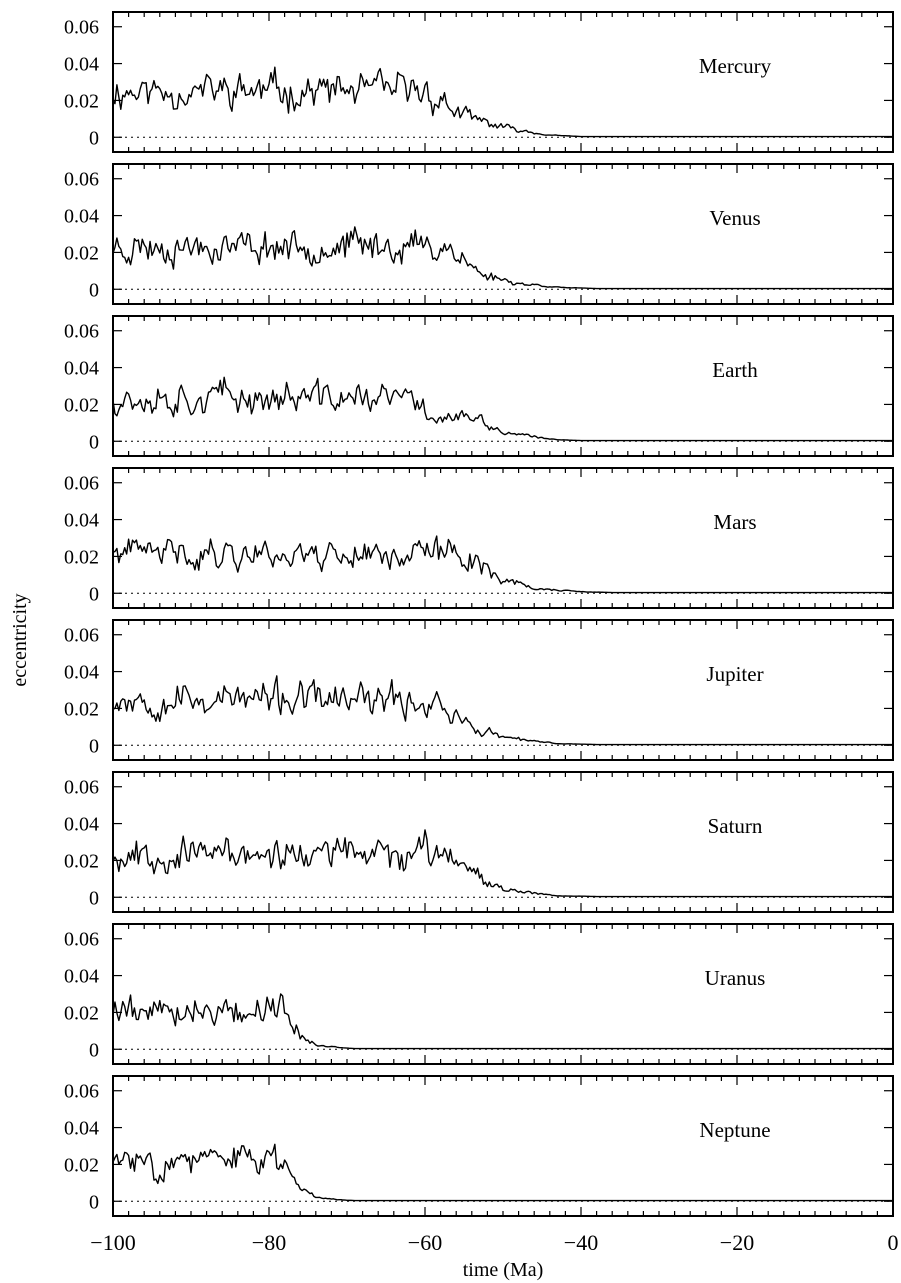  What do you see at coordinates (893, 1242) in the screenshot?
I see `x-tick-label: 0` at bounding box center [893, 1242].